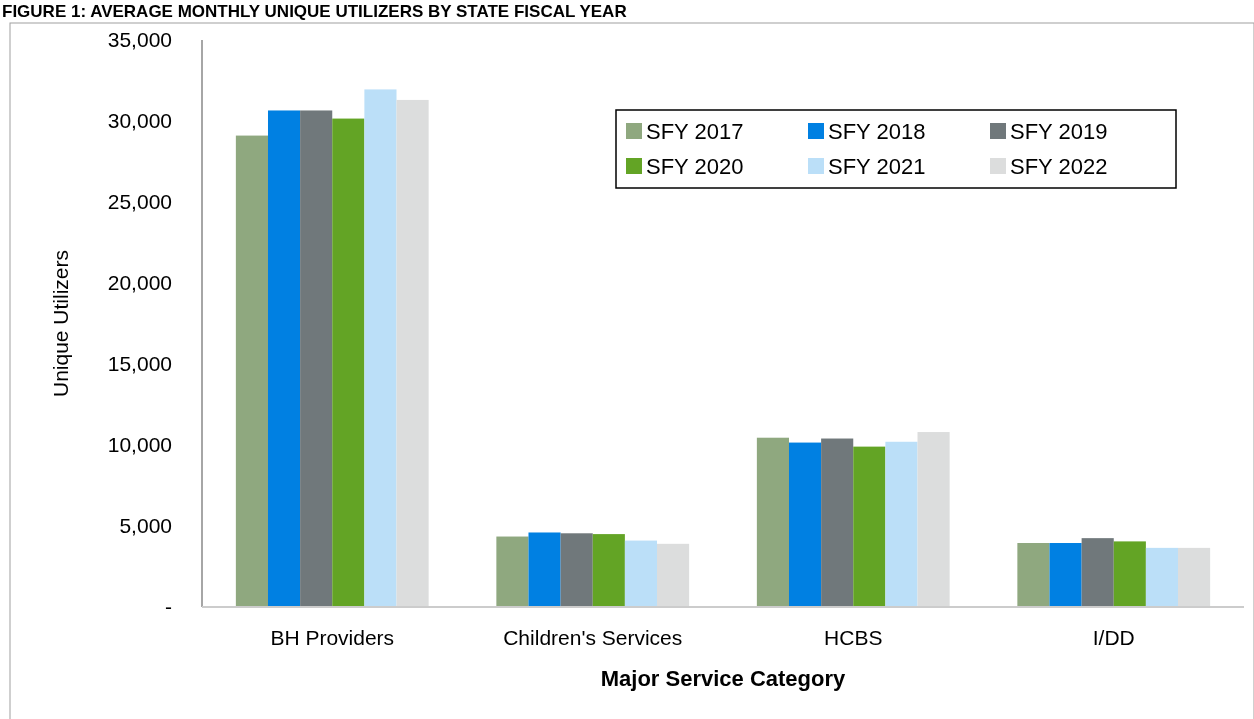 The height and width of the screenshot is (719, 1254). Describe the element at coordinates (877, 166) in the screenshot. I see `legend-label: SFY 2021` at that location.